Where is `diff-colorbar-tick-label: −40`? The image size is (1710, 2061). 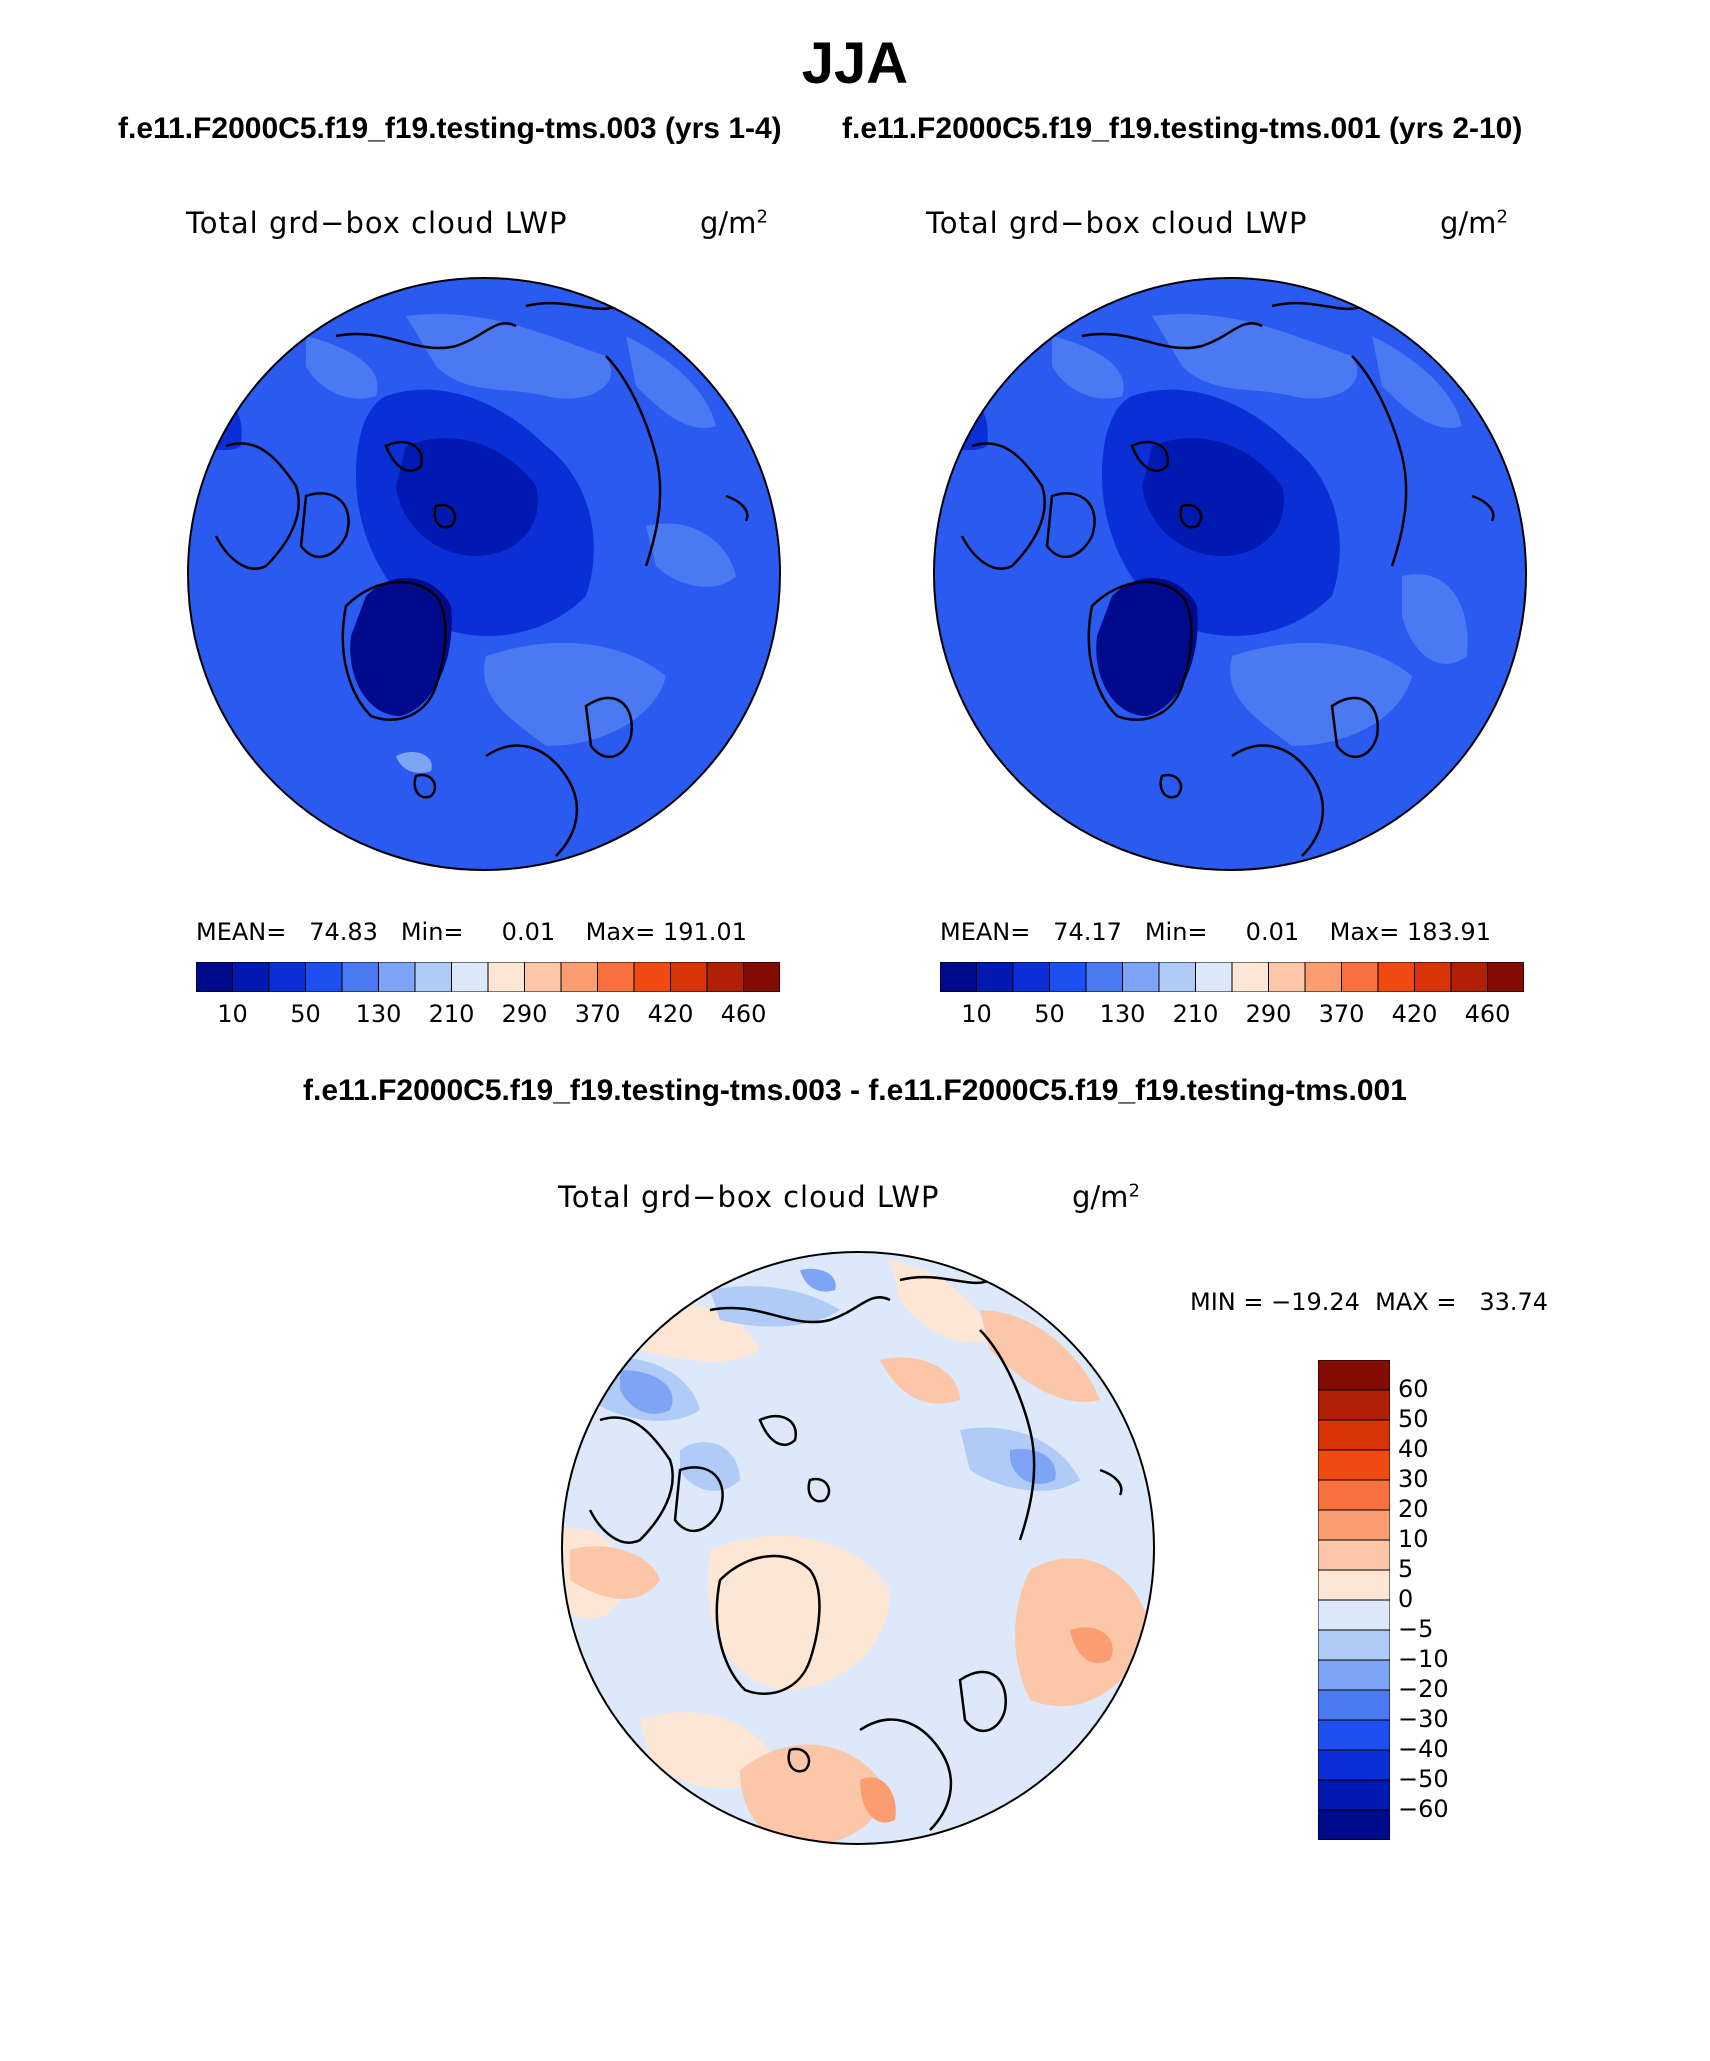 diff-colorbar-tick-label: −40 is located at coordinates (1423, 1749).